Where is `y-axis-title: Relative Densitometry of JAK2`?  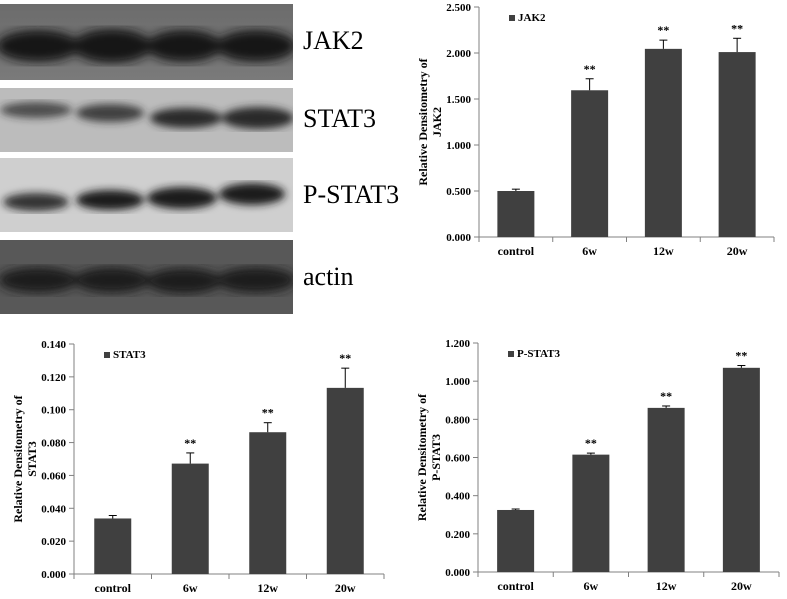
y-axis-title: Relative Densitometry of JAK2 is located at coordinates (430, 121).